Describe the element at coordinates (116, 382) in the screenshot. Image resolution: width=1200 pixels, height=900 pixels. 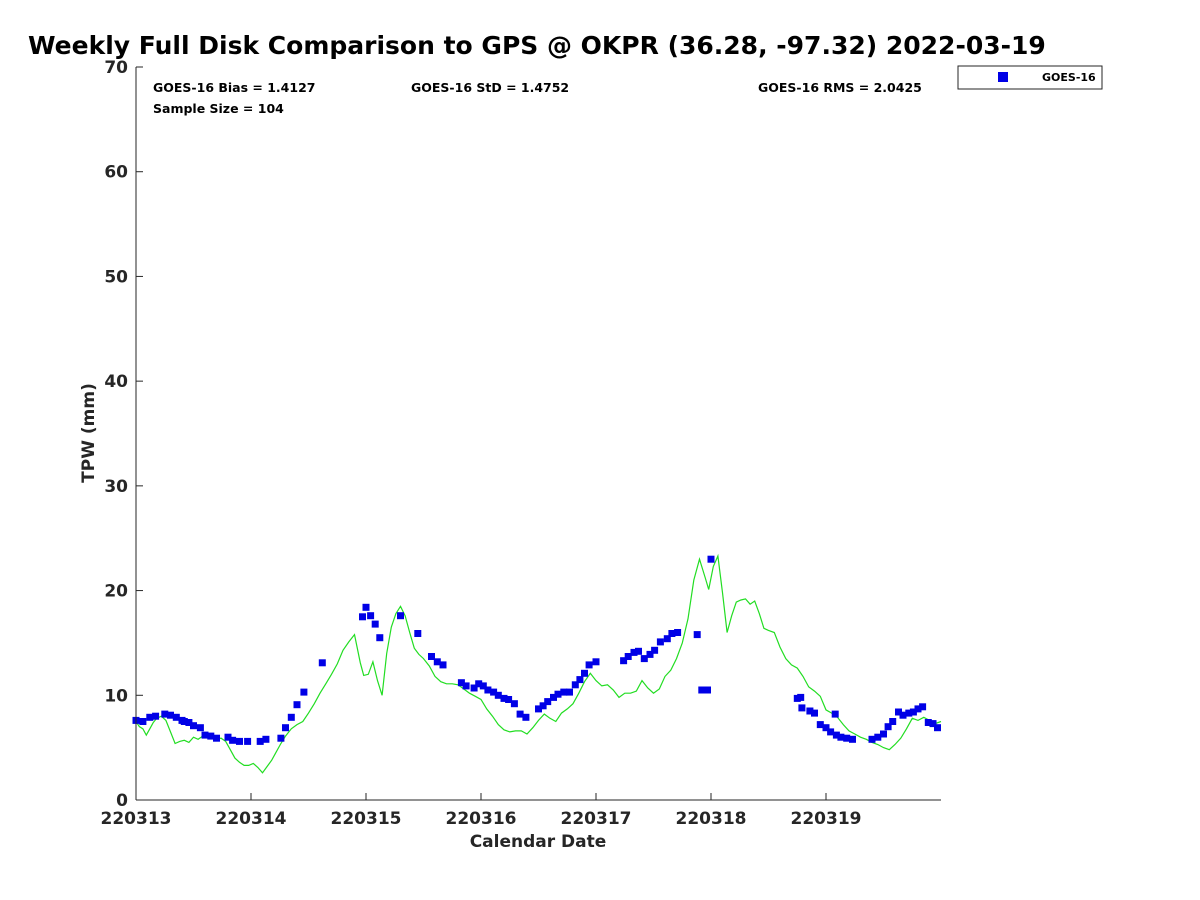
I see `y-tick-label: 40` at that location.